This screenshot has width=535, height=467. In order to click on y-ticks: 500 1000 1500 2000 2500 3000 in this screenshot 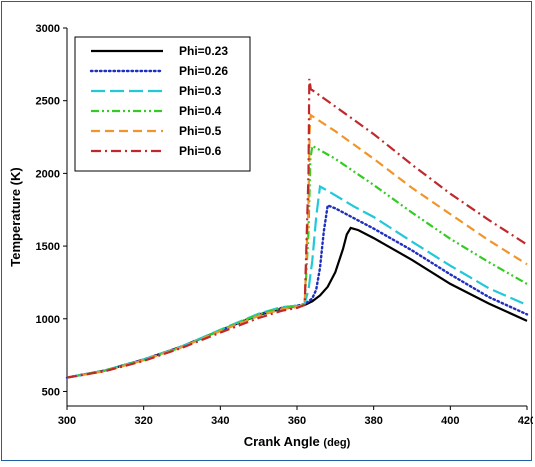, I will do `click(51, 210)`.